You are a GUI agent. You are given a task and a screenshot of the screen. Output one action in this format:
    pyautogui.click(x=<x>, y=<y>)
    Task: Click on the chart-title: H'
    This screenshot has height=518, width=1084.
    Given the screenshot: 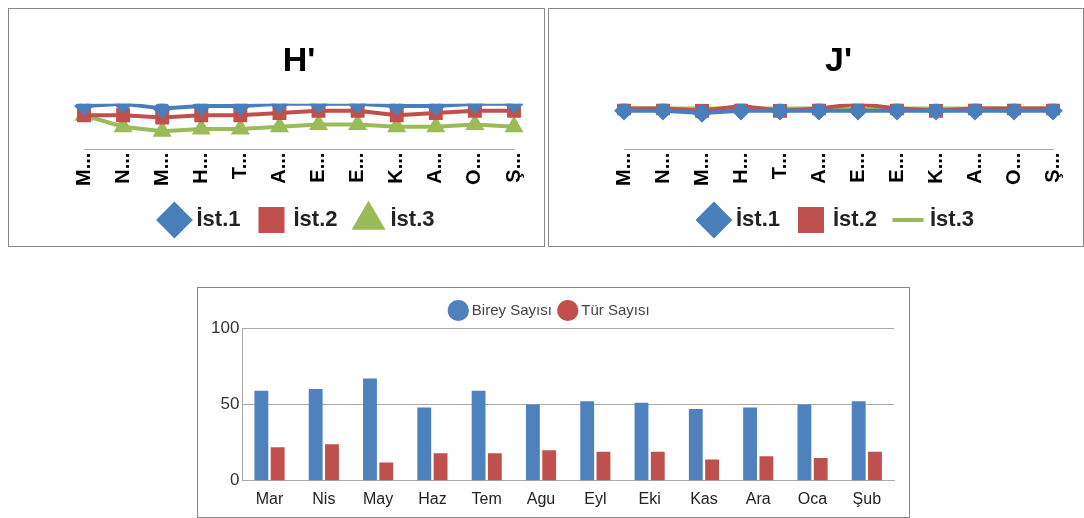 What is the action you would take?
    pyautogui.click(x=299, y=58)
    